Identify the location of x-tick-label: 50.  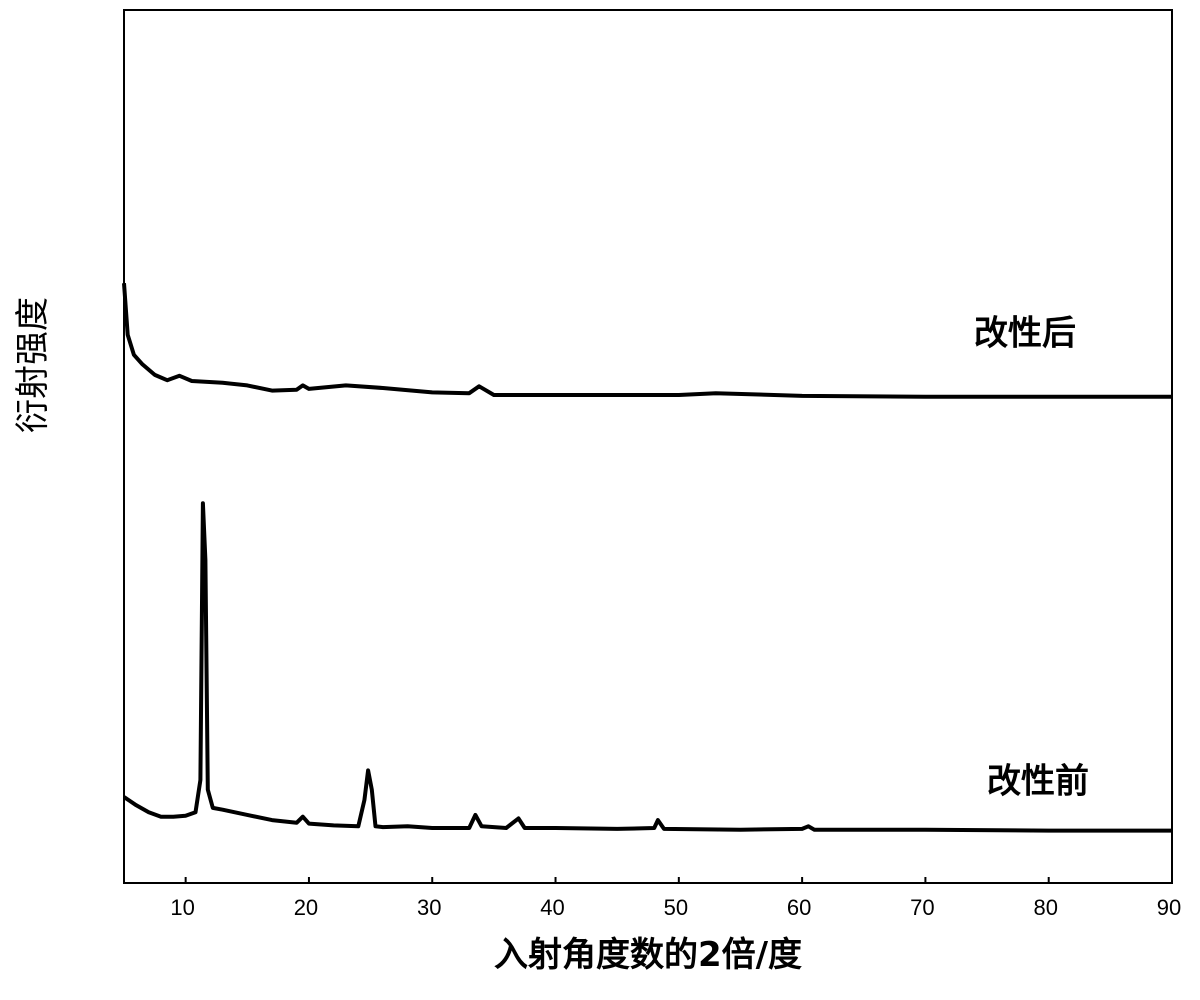
(676, 907).